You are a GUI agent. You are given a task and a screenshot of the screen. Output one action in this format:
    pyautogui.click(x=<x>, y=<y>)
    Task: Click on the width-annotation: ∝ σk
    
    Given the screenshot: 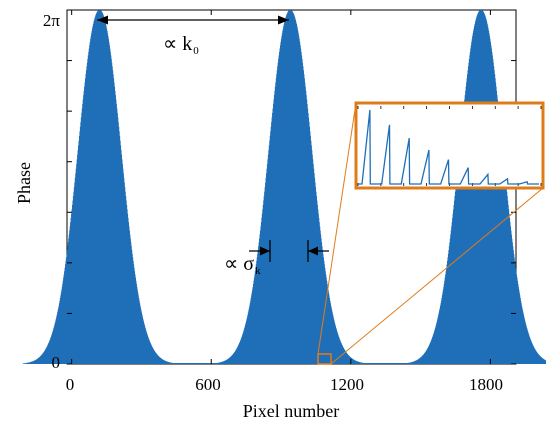 What is the action you would take?
    pyautogui.click(x=276, y=258)
    